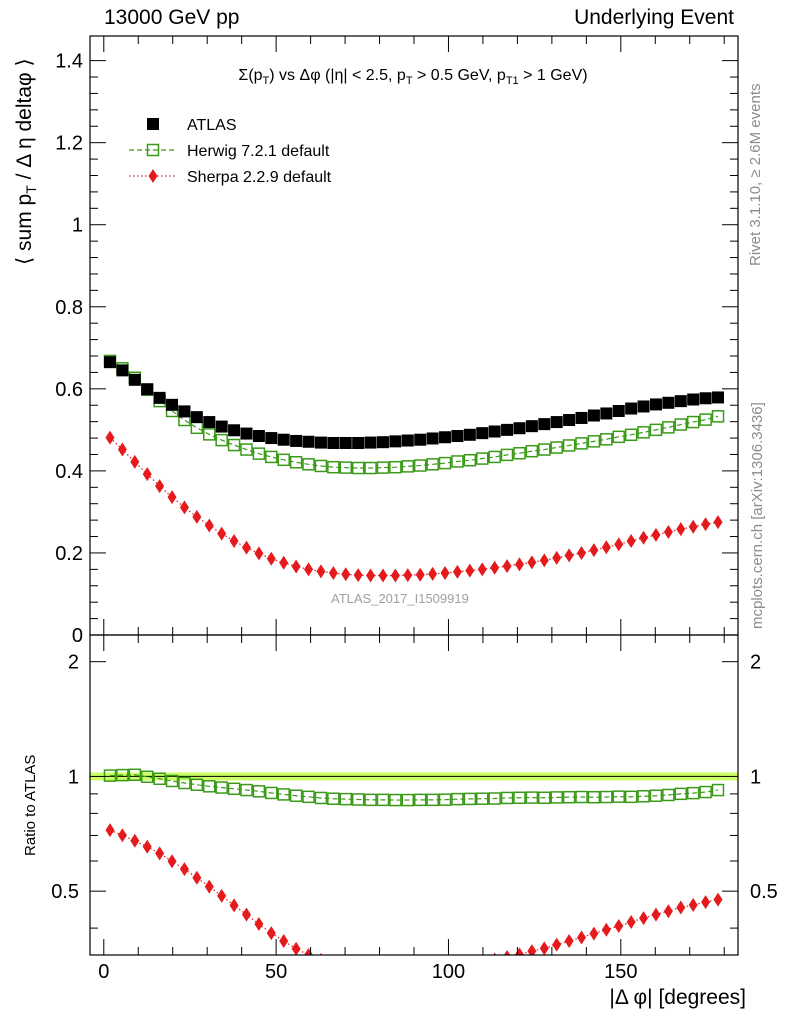 Image resolution: width=786 pixels, height=1024 pixels. What do you see at coordinates (250, 75) in the screenshot?
I see `title-sigma: Σ(p` at bounding box center [250, 75].